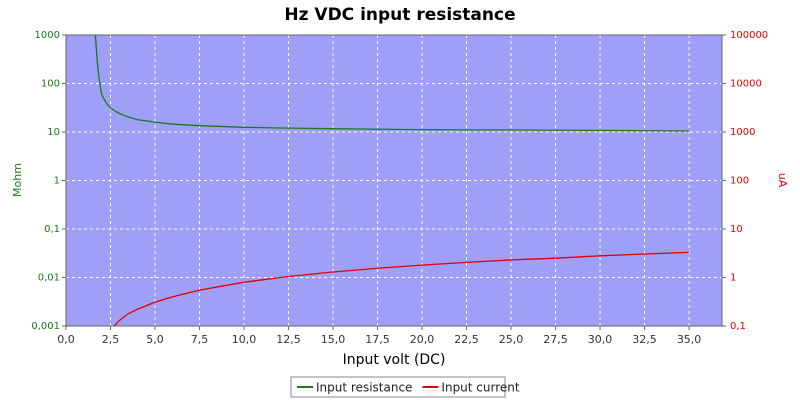 This screenshot has height=400, width=800. I want to click on y2-tick-label: 100, so click(739, 181).